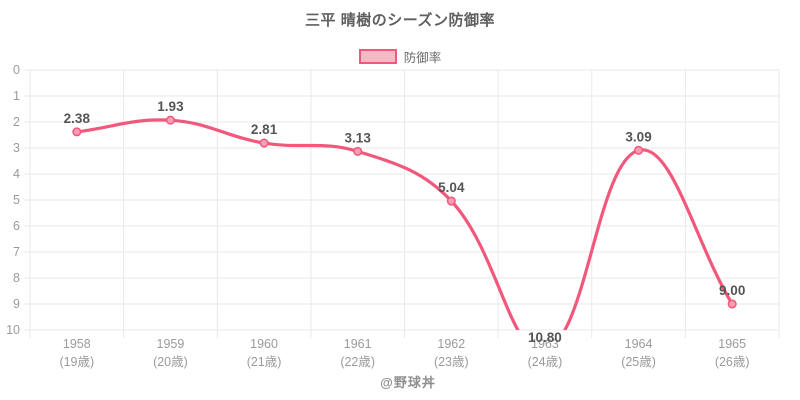 This screenshot has width=800, height=400. Describe the element at coordinates (545, 344) in the screenshot. I see `x-axis-tick-label: 1963` at that location.